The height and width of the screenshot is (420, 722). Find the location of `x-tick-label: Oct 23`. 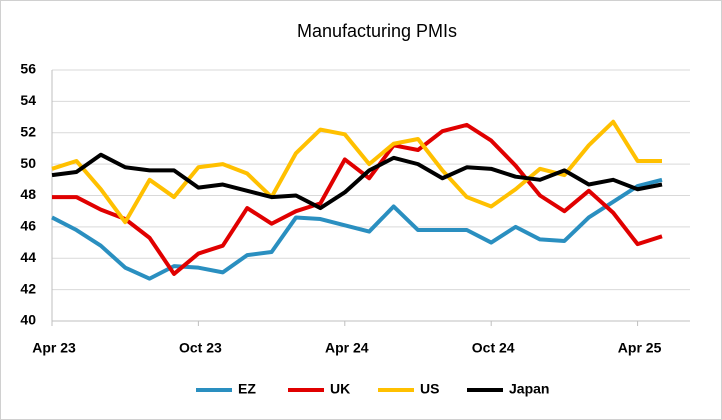

x-tick-label: Oct 23 is located at coordinates (200, 348).